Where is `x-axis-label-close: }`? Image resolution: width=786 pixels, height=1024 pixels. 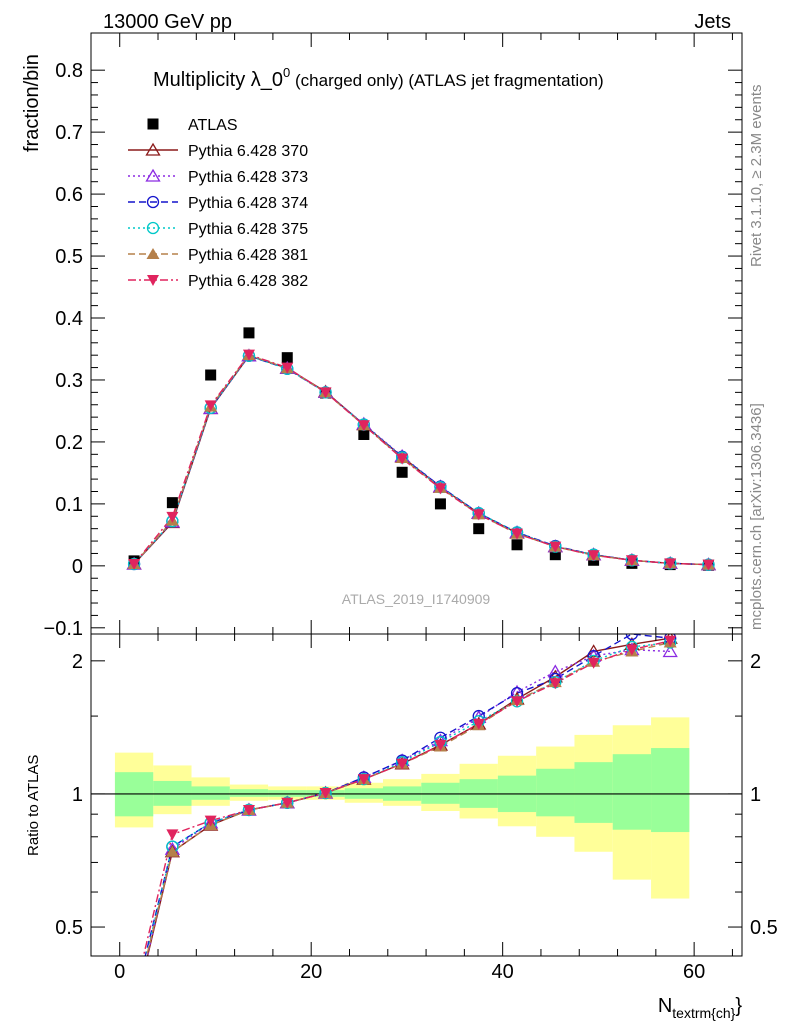 x-axis-label-close: } is located at coordinates (738, 1006).